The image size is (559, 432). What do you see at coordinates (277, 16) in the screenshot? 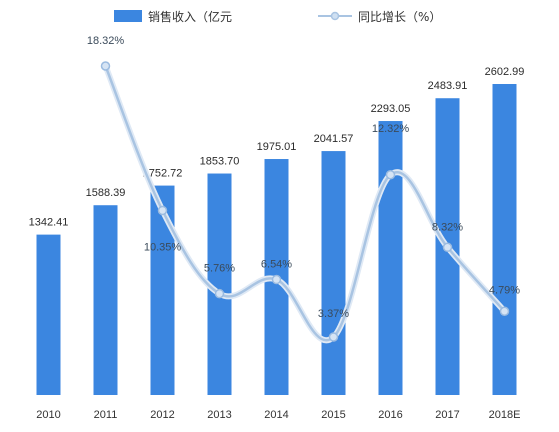
I see `legend: 销售收入（亿元 同比增长（%）` at bounding box center [277, 16].